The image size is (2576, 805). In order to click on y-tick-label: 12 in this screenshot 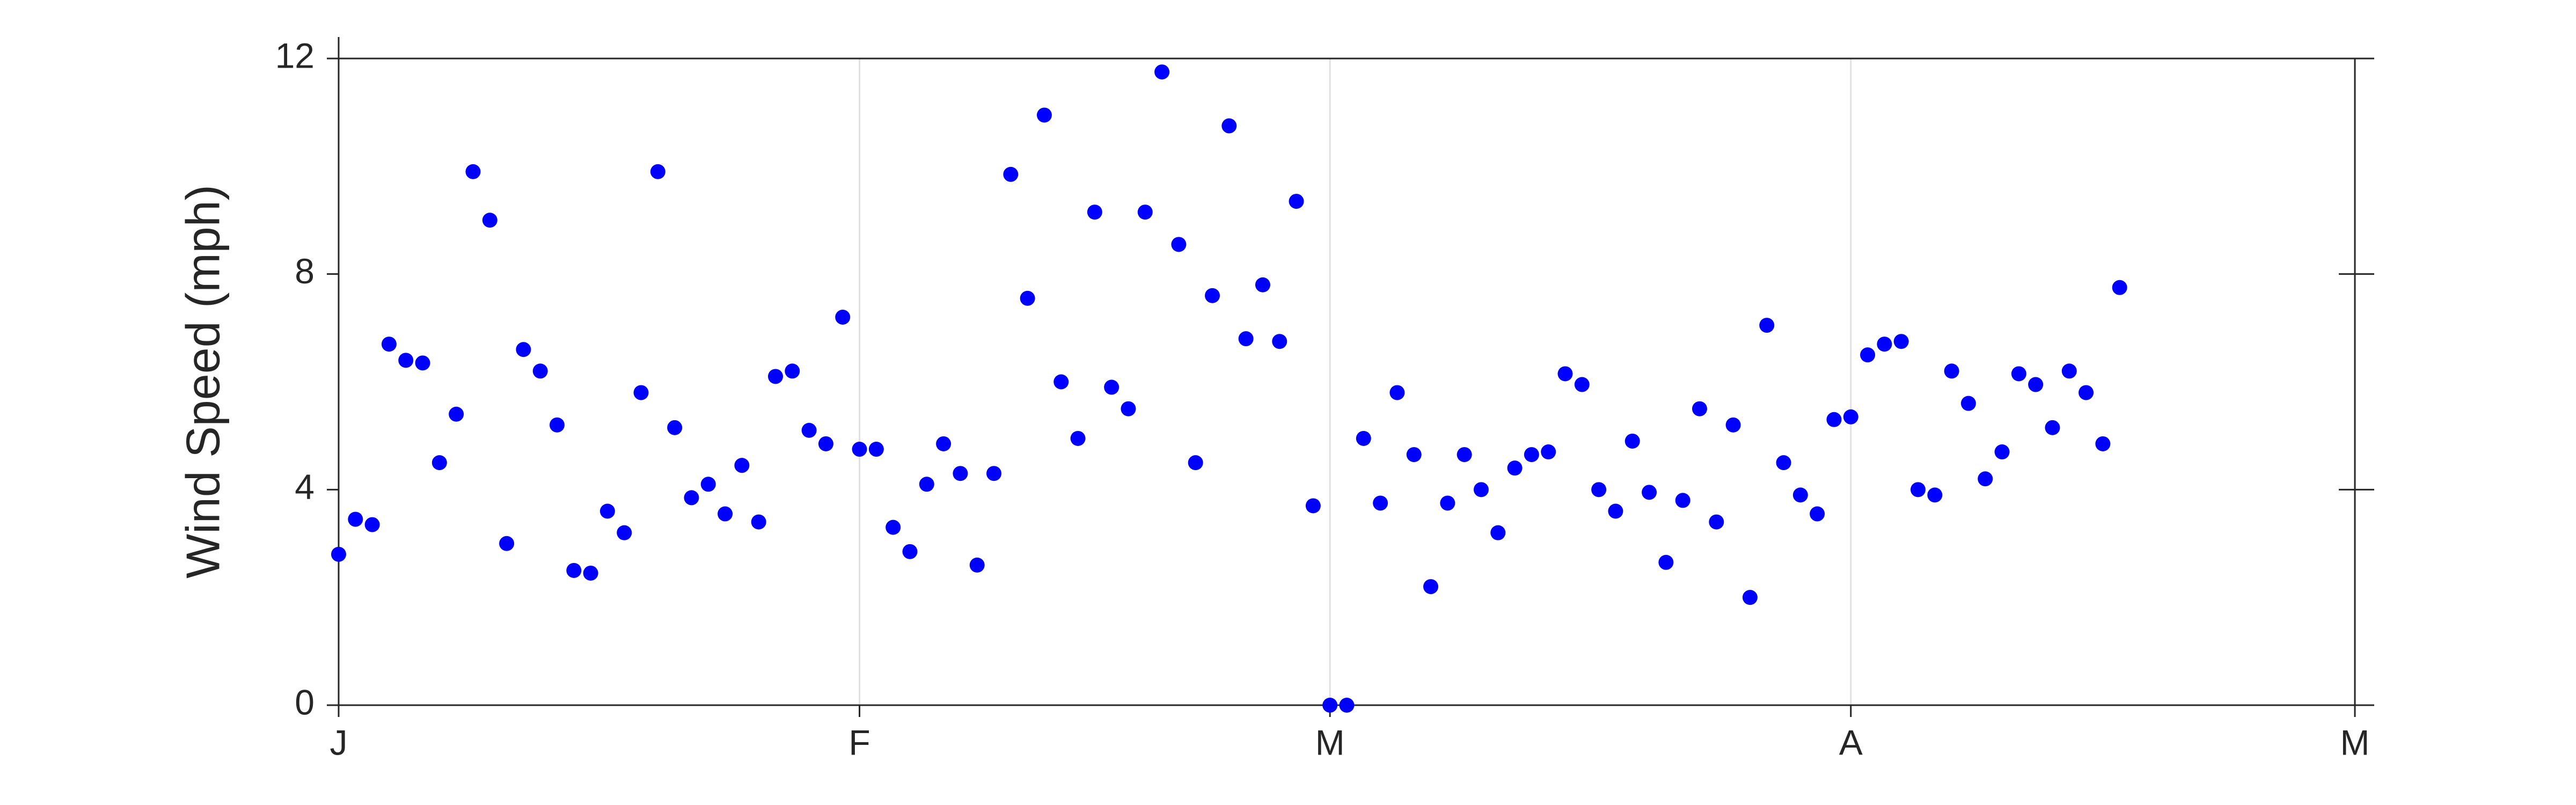, I will do `click(294, 55)`.